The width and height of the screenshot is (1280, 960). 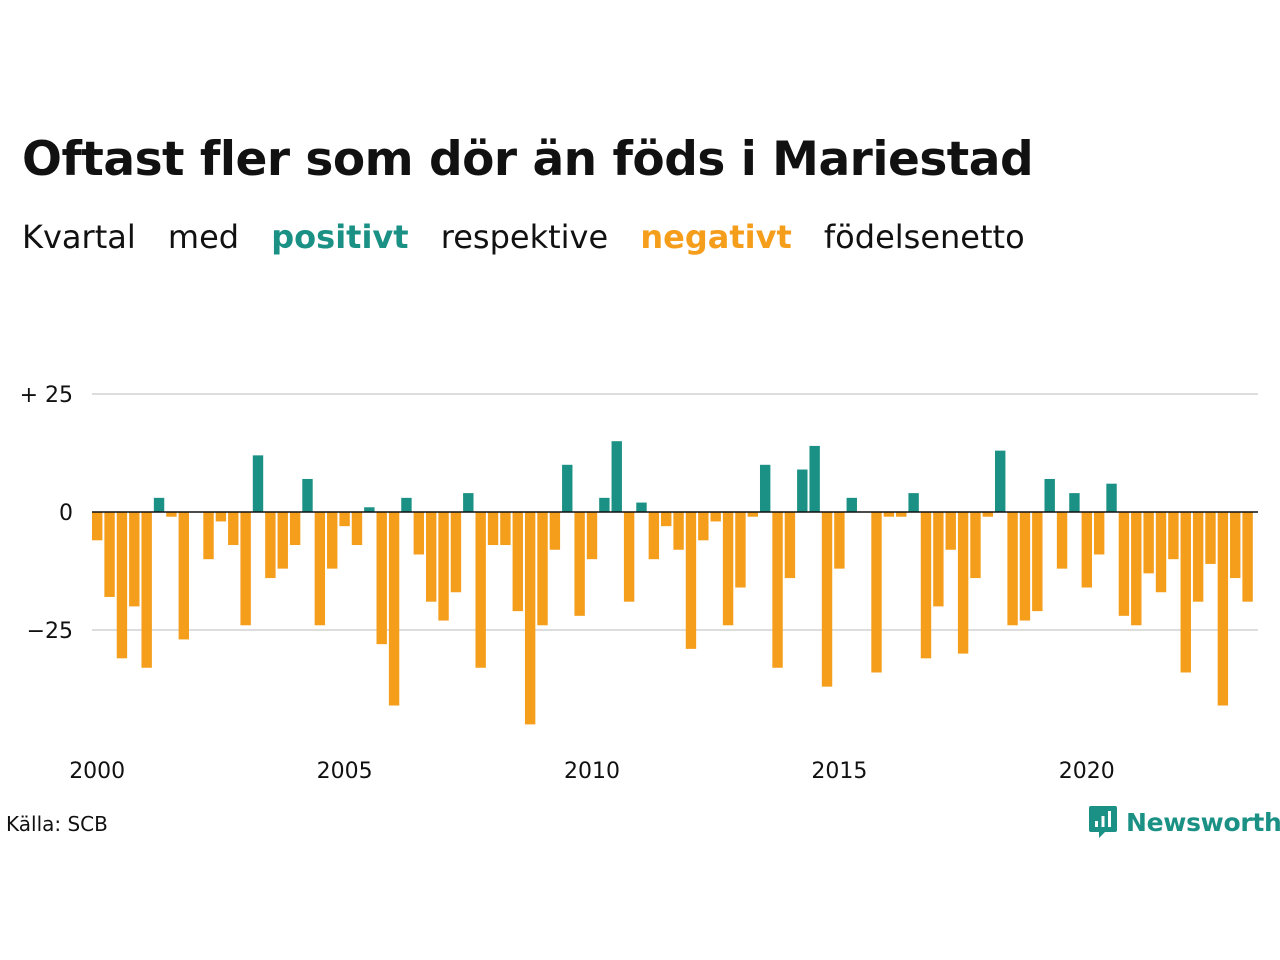 What do you see at coordinates (66, 513) in the screenshot?
I see `y-tick-label: 0` at bounding box center [66, 513].